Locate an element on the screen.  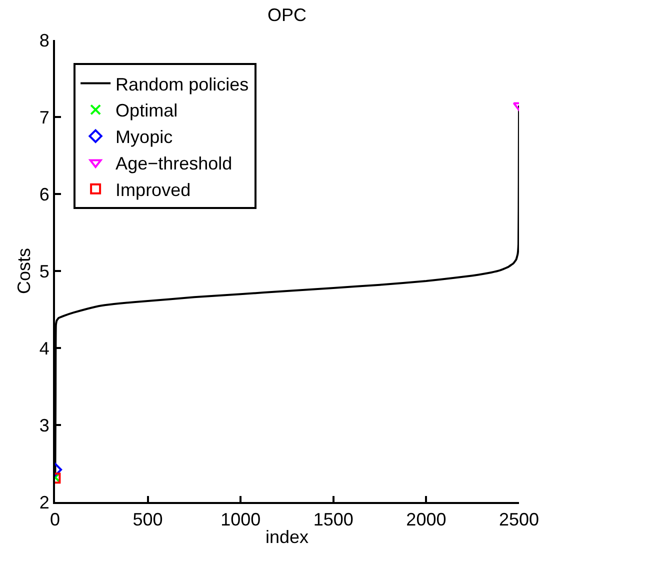
y-tick-label: 5 is located at coordinates (44, 271).